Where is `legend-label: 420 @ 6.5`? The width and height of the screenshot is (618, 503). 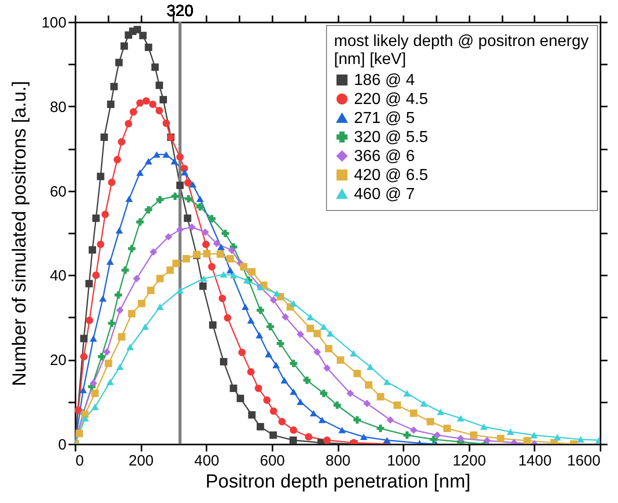
legend-label: 420 @ 6.5 is located at coordinates (391, 175).